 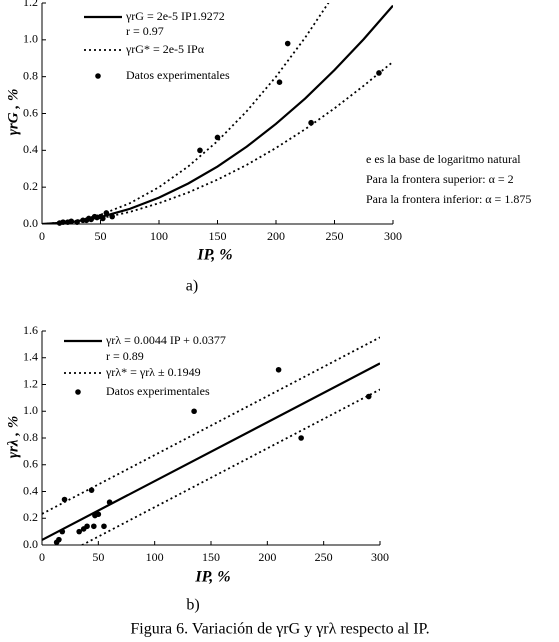 I want to click on y-tick-label: 1.6, so click(x=30, y=330).